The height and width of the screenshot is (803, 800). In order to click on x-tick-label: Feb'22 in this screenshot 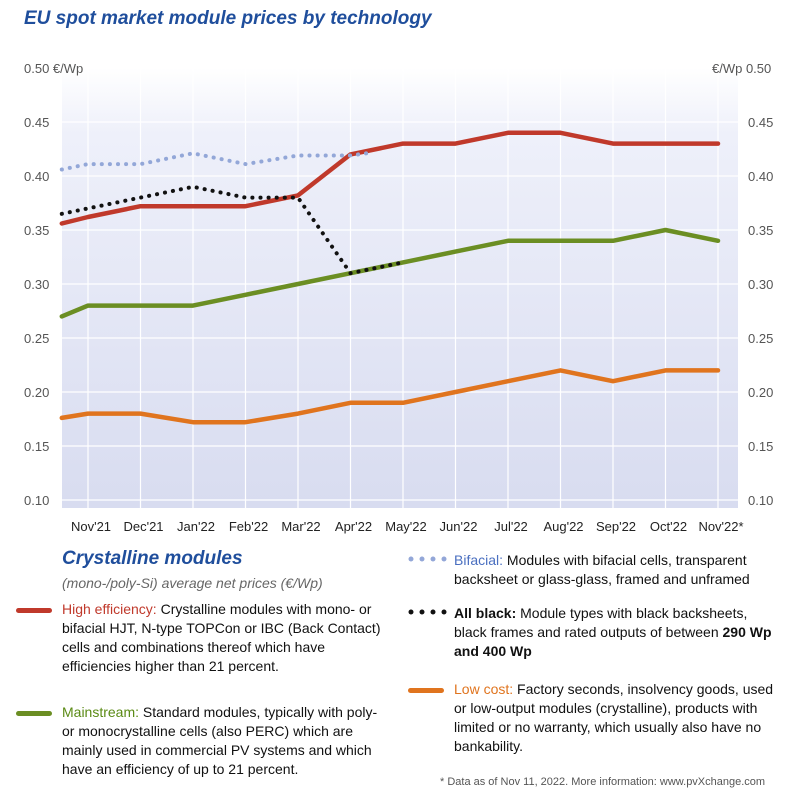, I will do `click(248, 526)`.